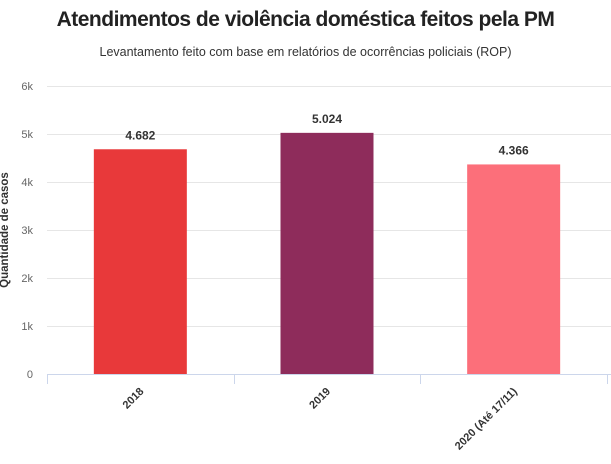  What do you see at coordinates (27, 87) in the screenshot?
I see `y-tick-label: 6k` at bounding box center [27, 87].